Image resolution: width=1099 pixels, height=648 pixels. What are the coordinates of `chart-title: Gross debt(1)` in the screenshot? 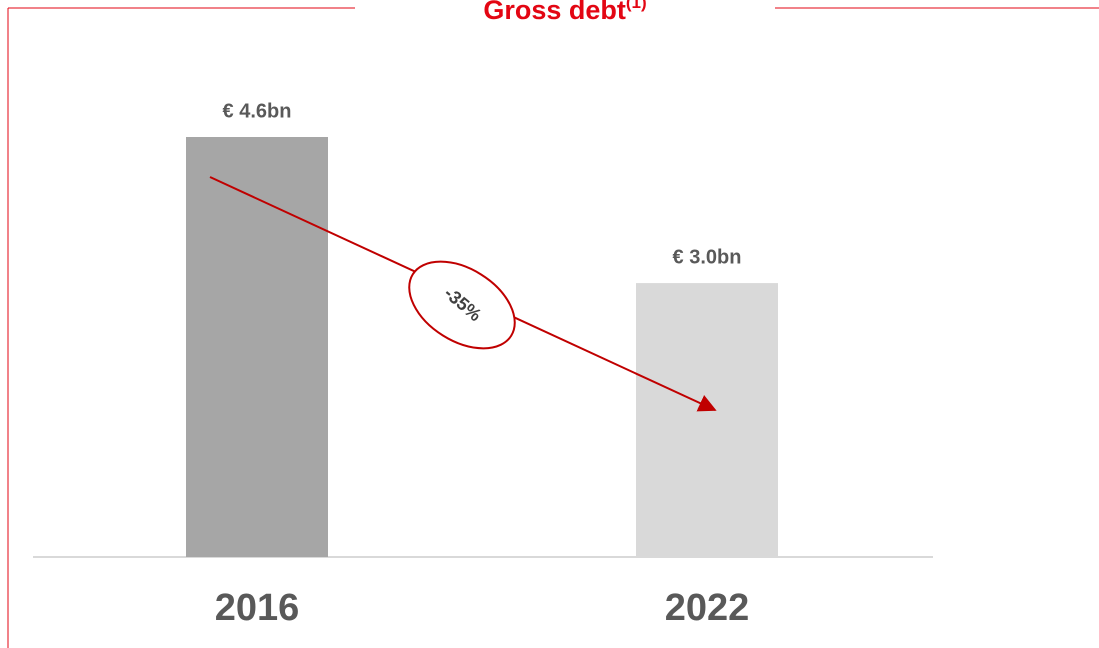 It's located at (564, 12).